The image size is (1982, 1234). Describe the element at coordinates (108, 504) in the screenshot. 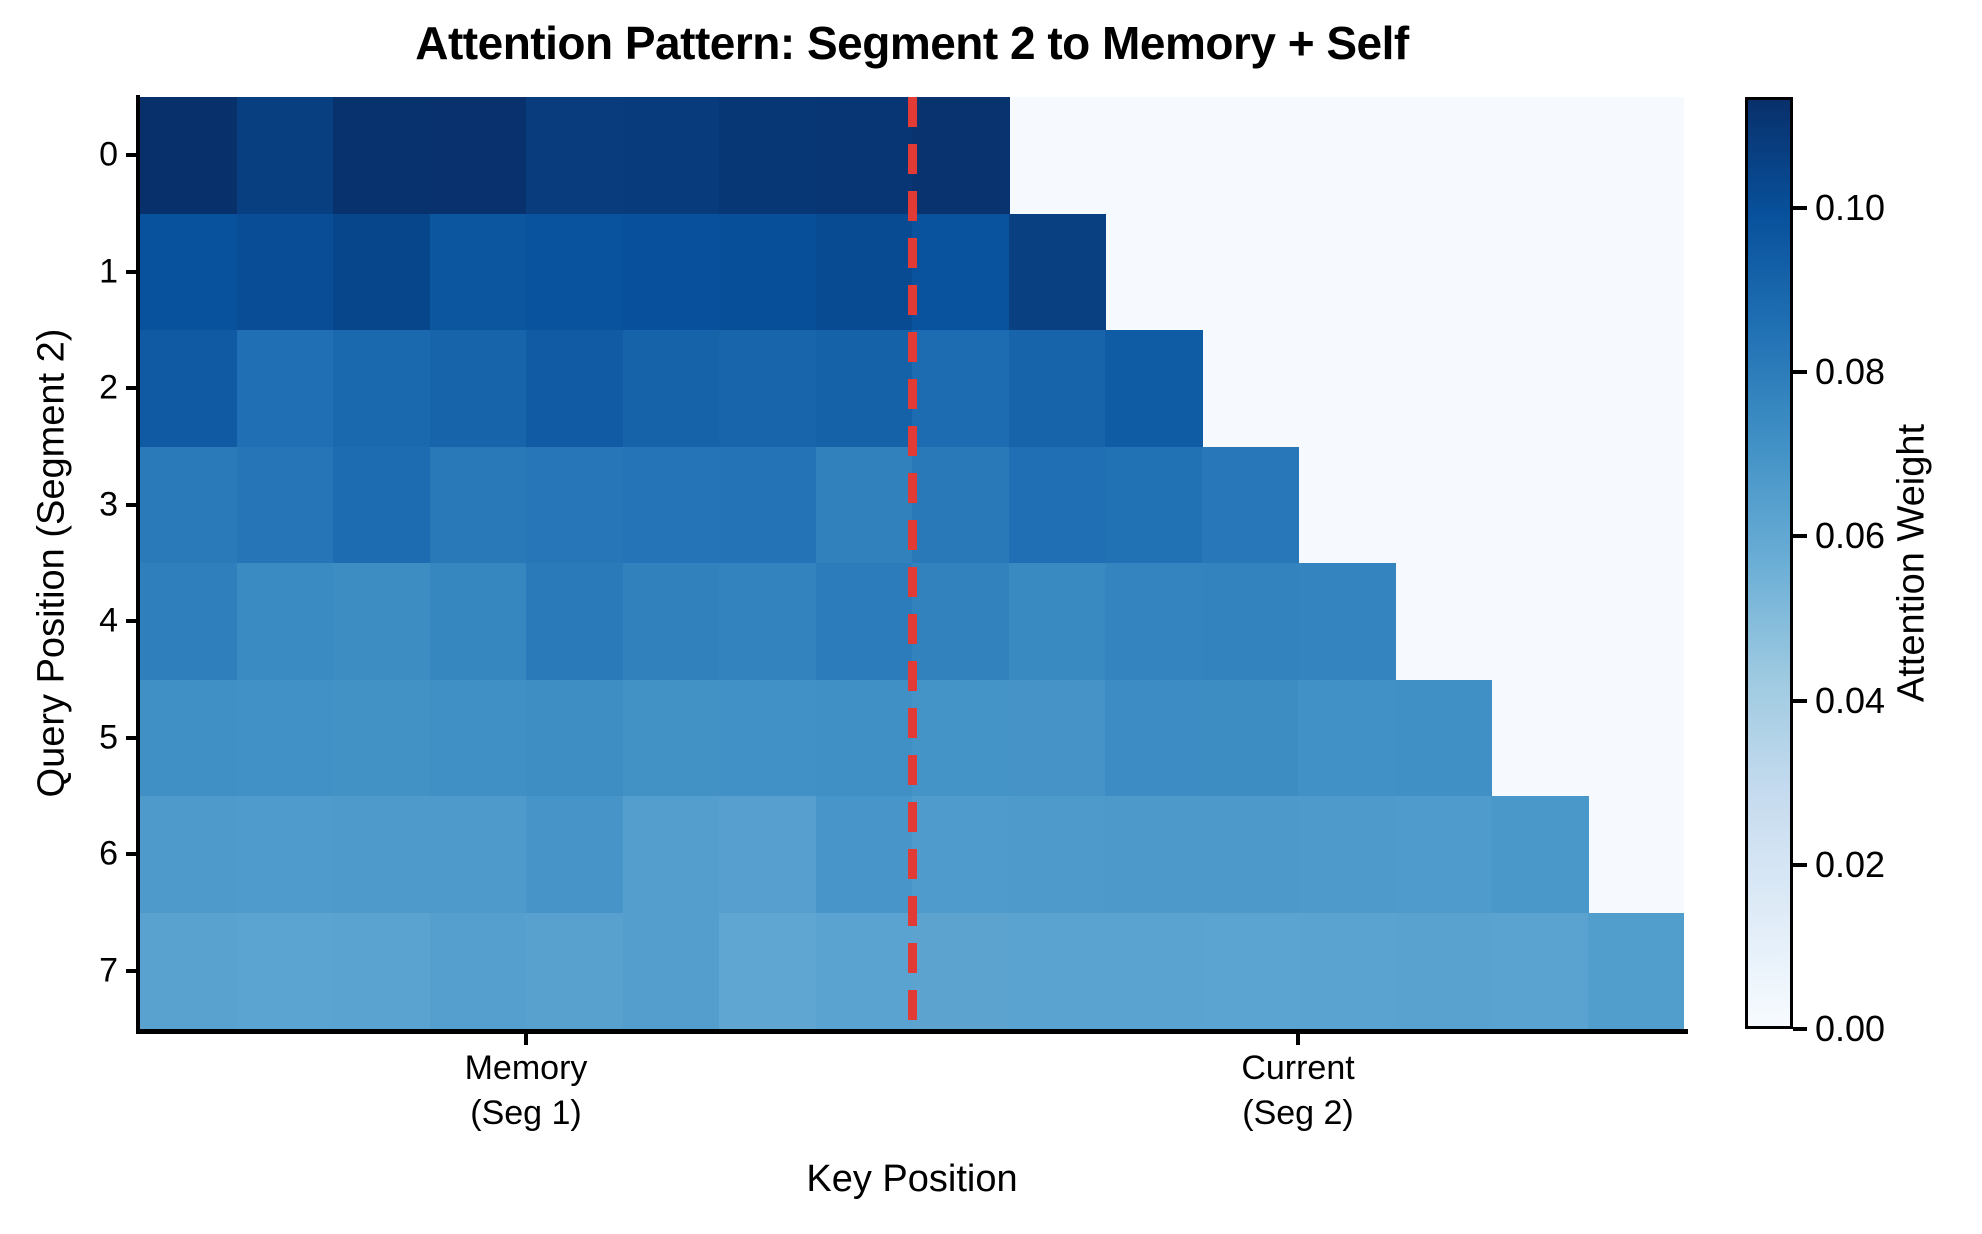

I see `y-tick-label: 3` at that location.